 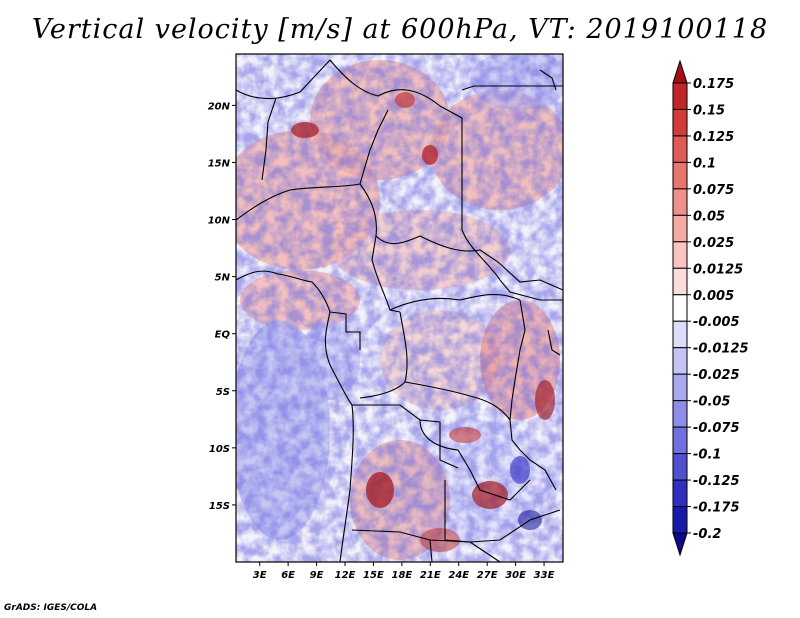 I want to click on lon-tick-label: 21E, so click(x=430, y=575).